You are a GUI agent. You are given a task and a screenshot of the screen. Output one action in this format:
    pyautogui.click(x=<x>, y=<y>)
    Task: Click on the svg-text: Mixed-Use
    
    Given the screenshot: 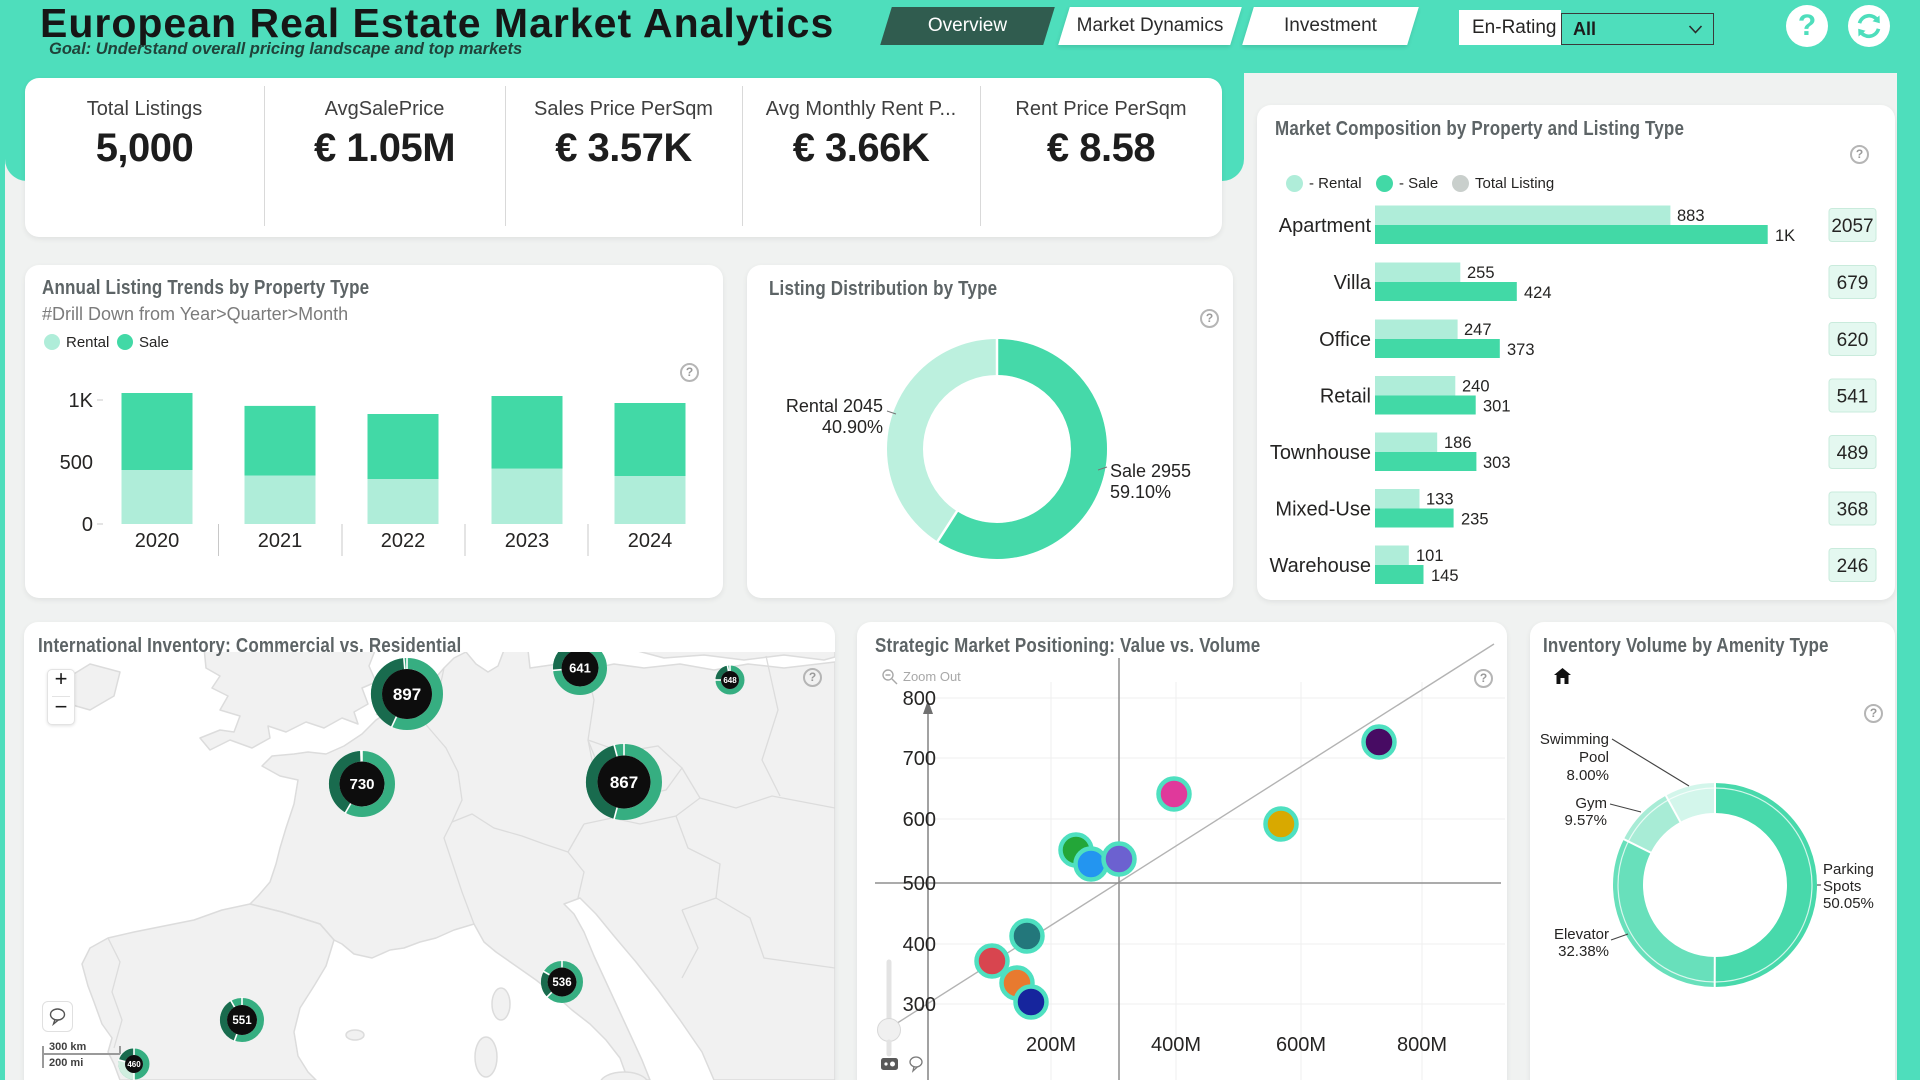 What is the action you would take?
    pyautogui.click(x=1323, y=510)
    